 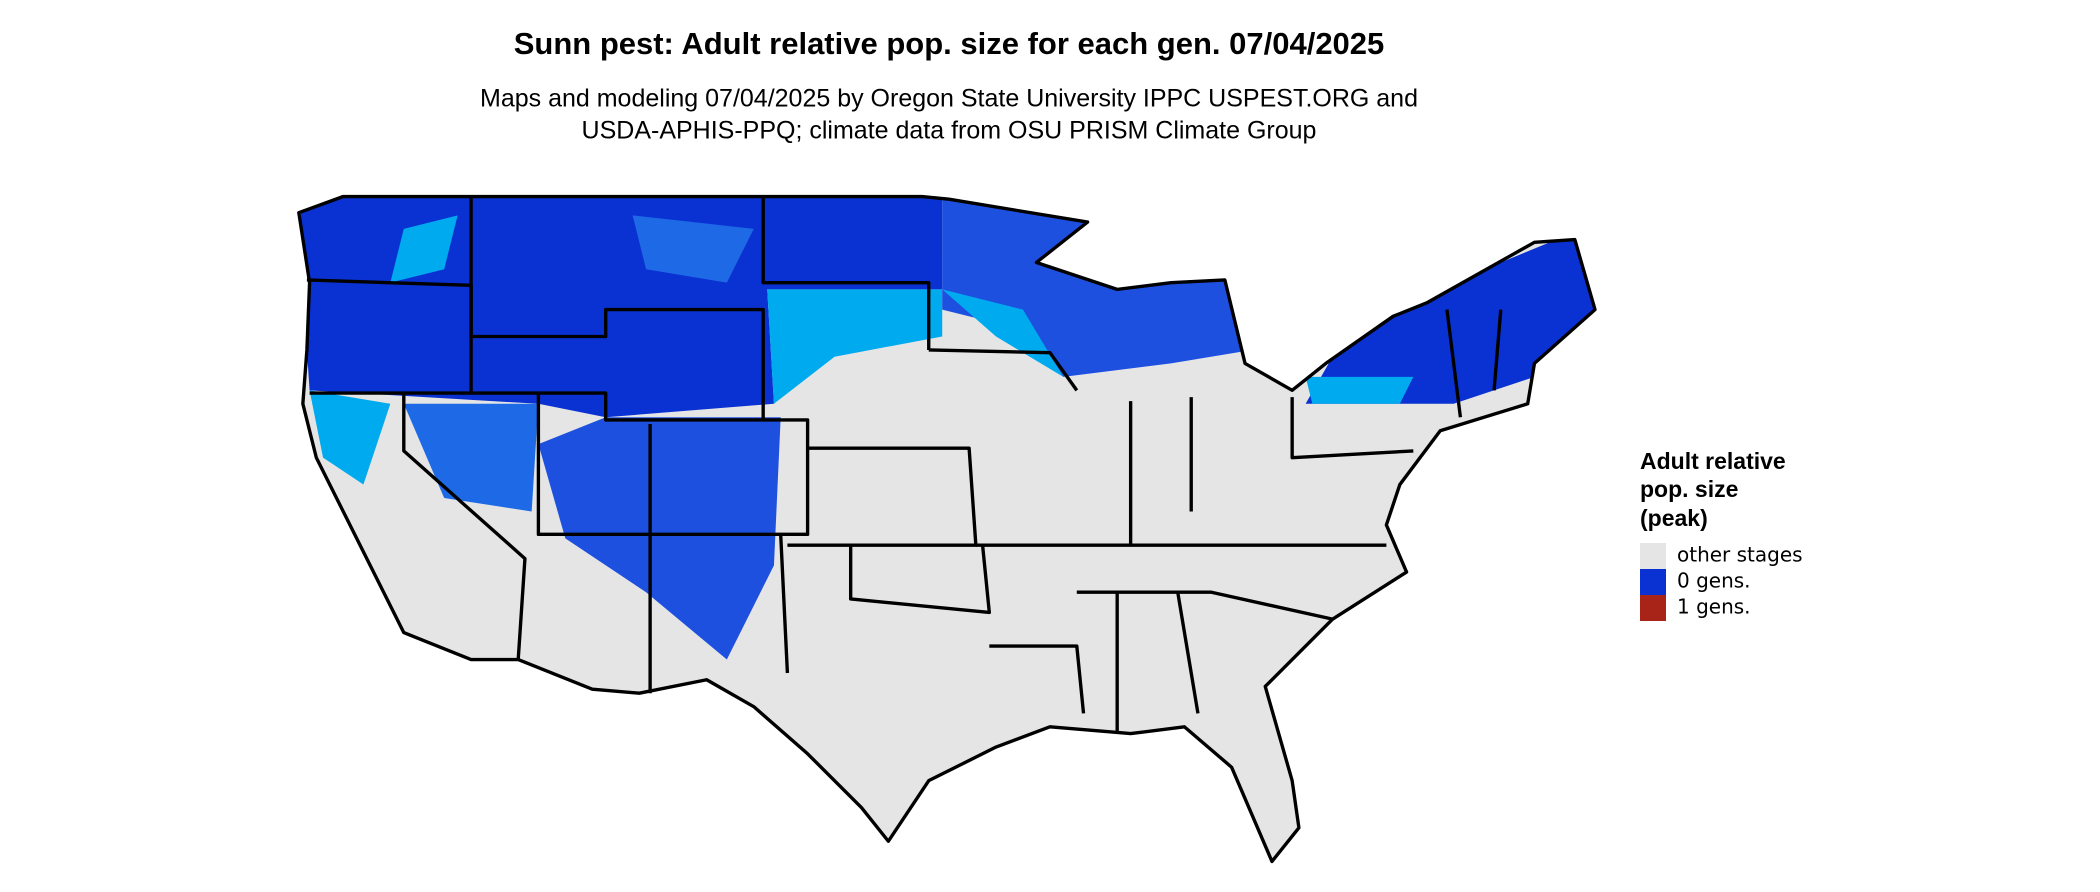 What do you see at coordinates (1714, 581) in the screenshot?
I see `legend-label: 0 gens.` at bounding box center [1714, 581].